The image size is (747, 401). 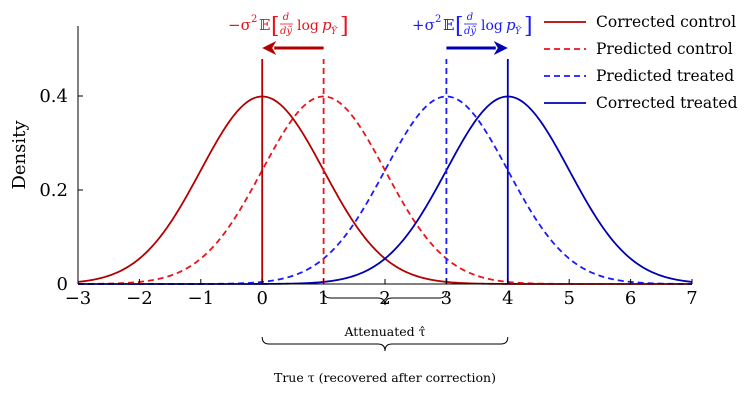 I want to click on legend-label-2: Predicted treated, so click(x=665, y=76).